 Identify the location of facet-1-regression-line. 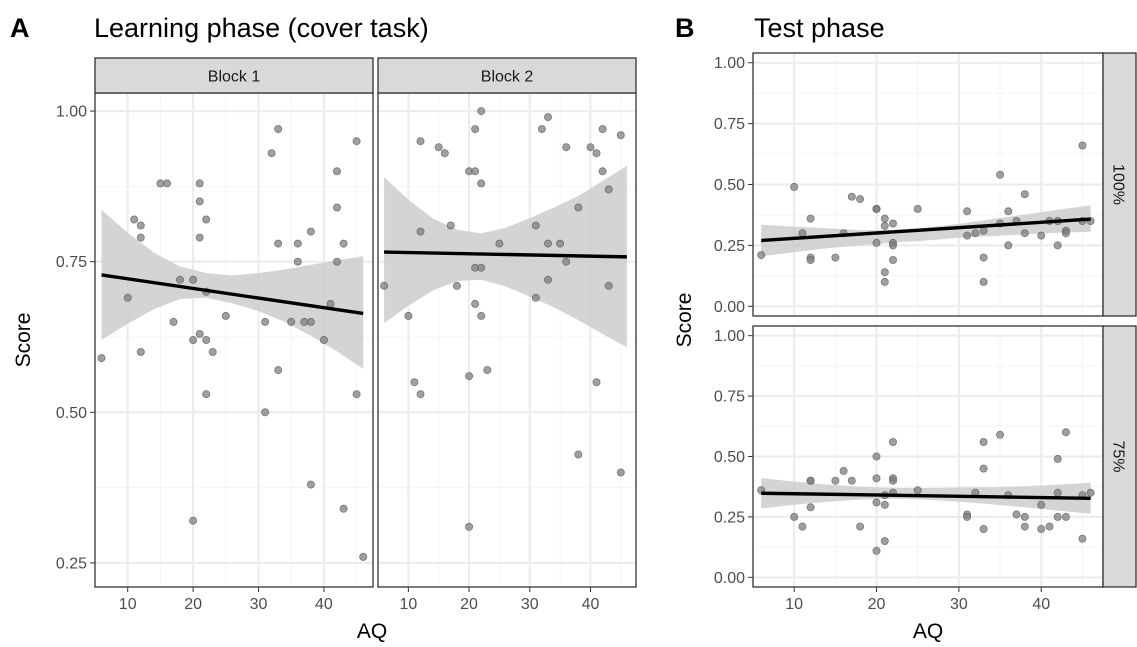
(232, 294).